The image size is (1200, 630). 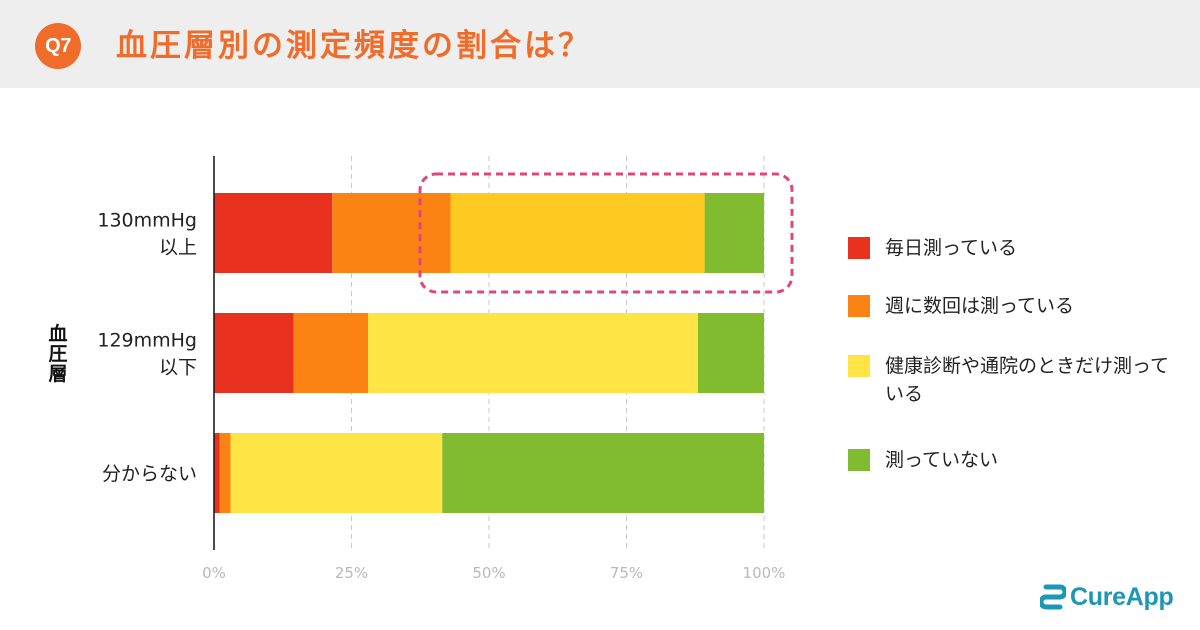 I want to click on page-title: 血圧層別の測定頻度の割合は？, so click(x=354, y=46).